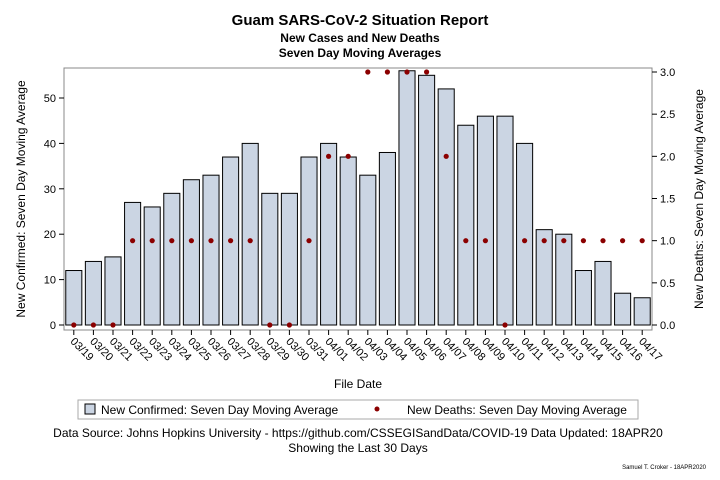 The image size is (720, 480). What do you see at coordinates (21, 199) in the screenshot?
I see `y-axis-label: New Confirmed: Seven Day Moving Average` at bounding box center [21, 199].